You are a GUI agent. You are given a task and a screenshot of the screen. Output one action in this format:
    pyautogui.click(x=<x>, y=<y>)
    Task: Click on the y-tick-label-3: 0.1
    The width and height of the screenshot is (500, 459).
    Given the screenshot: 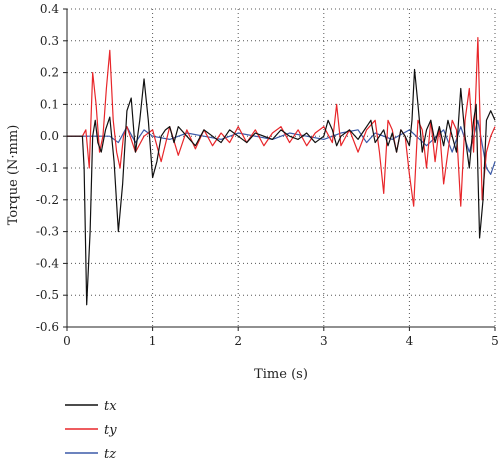 What is the action you would take?
    pyautogui.click(x=49, y=104)
    